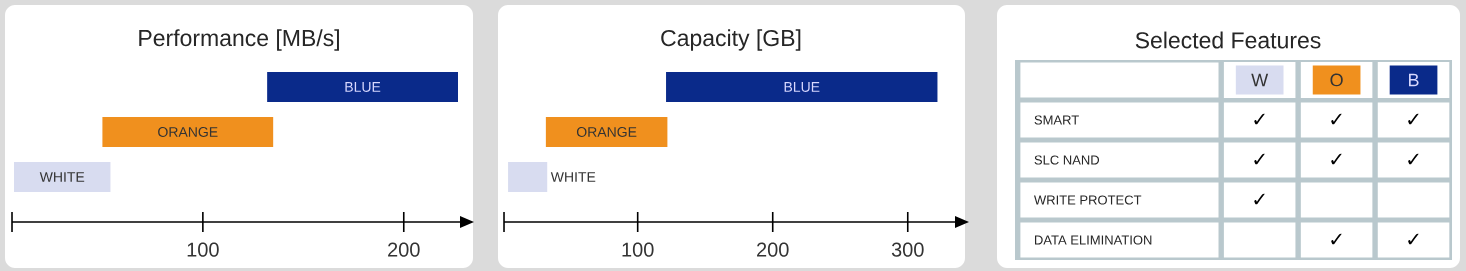 This screenshot has width=1466, height=271. I want to click on category-label: SLC NAND, so click(1067, 160).